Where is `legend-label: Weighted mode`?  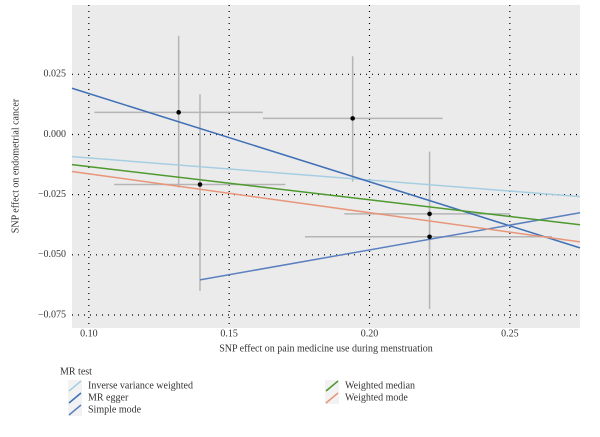 legend-label: Weighted mode is located at coordinates (376, 397).